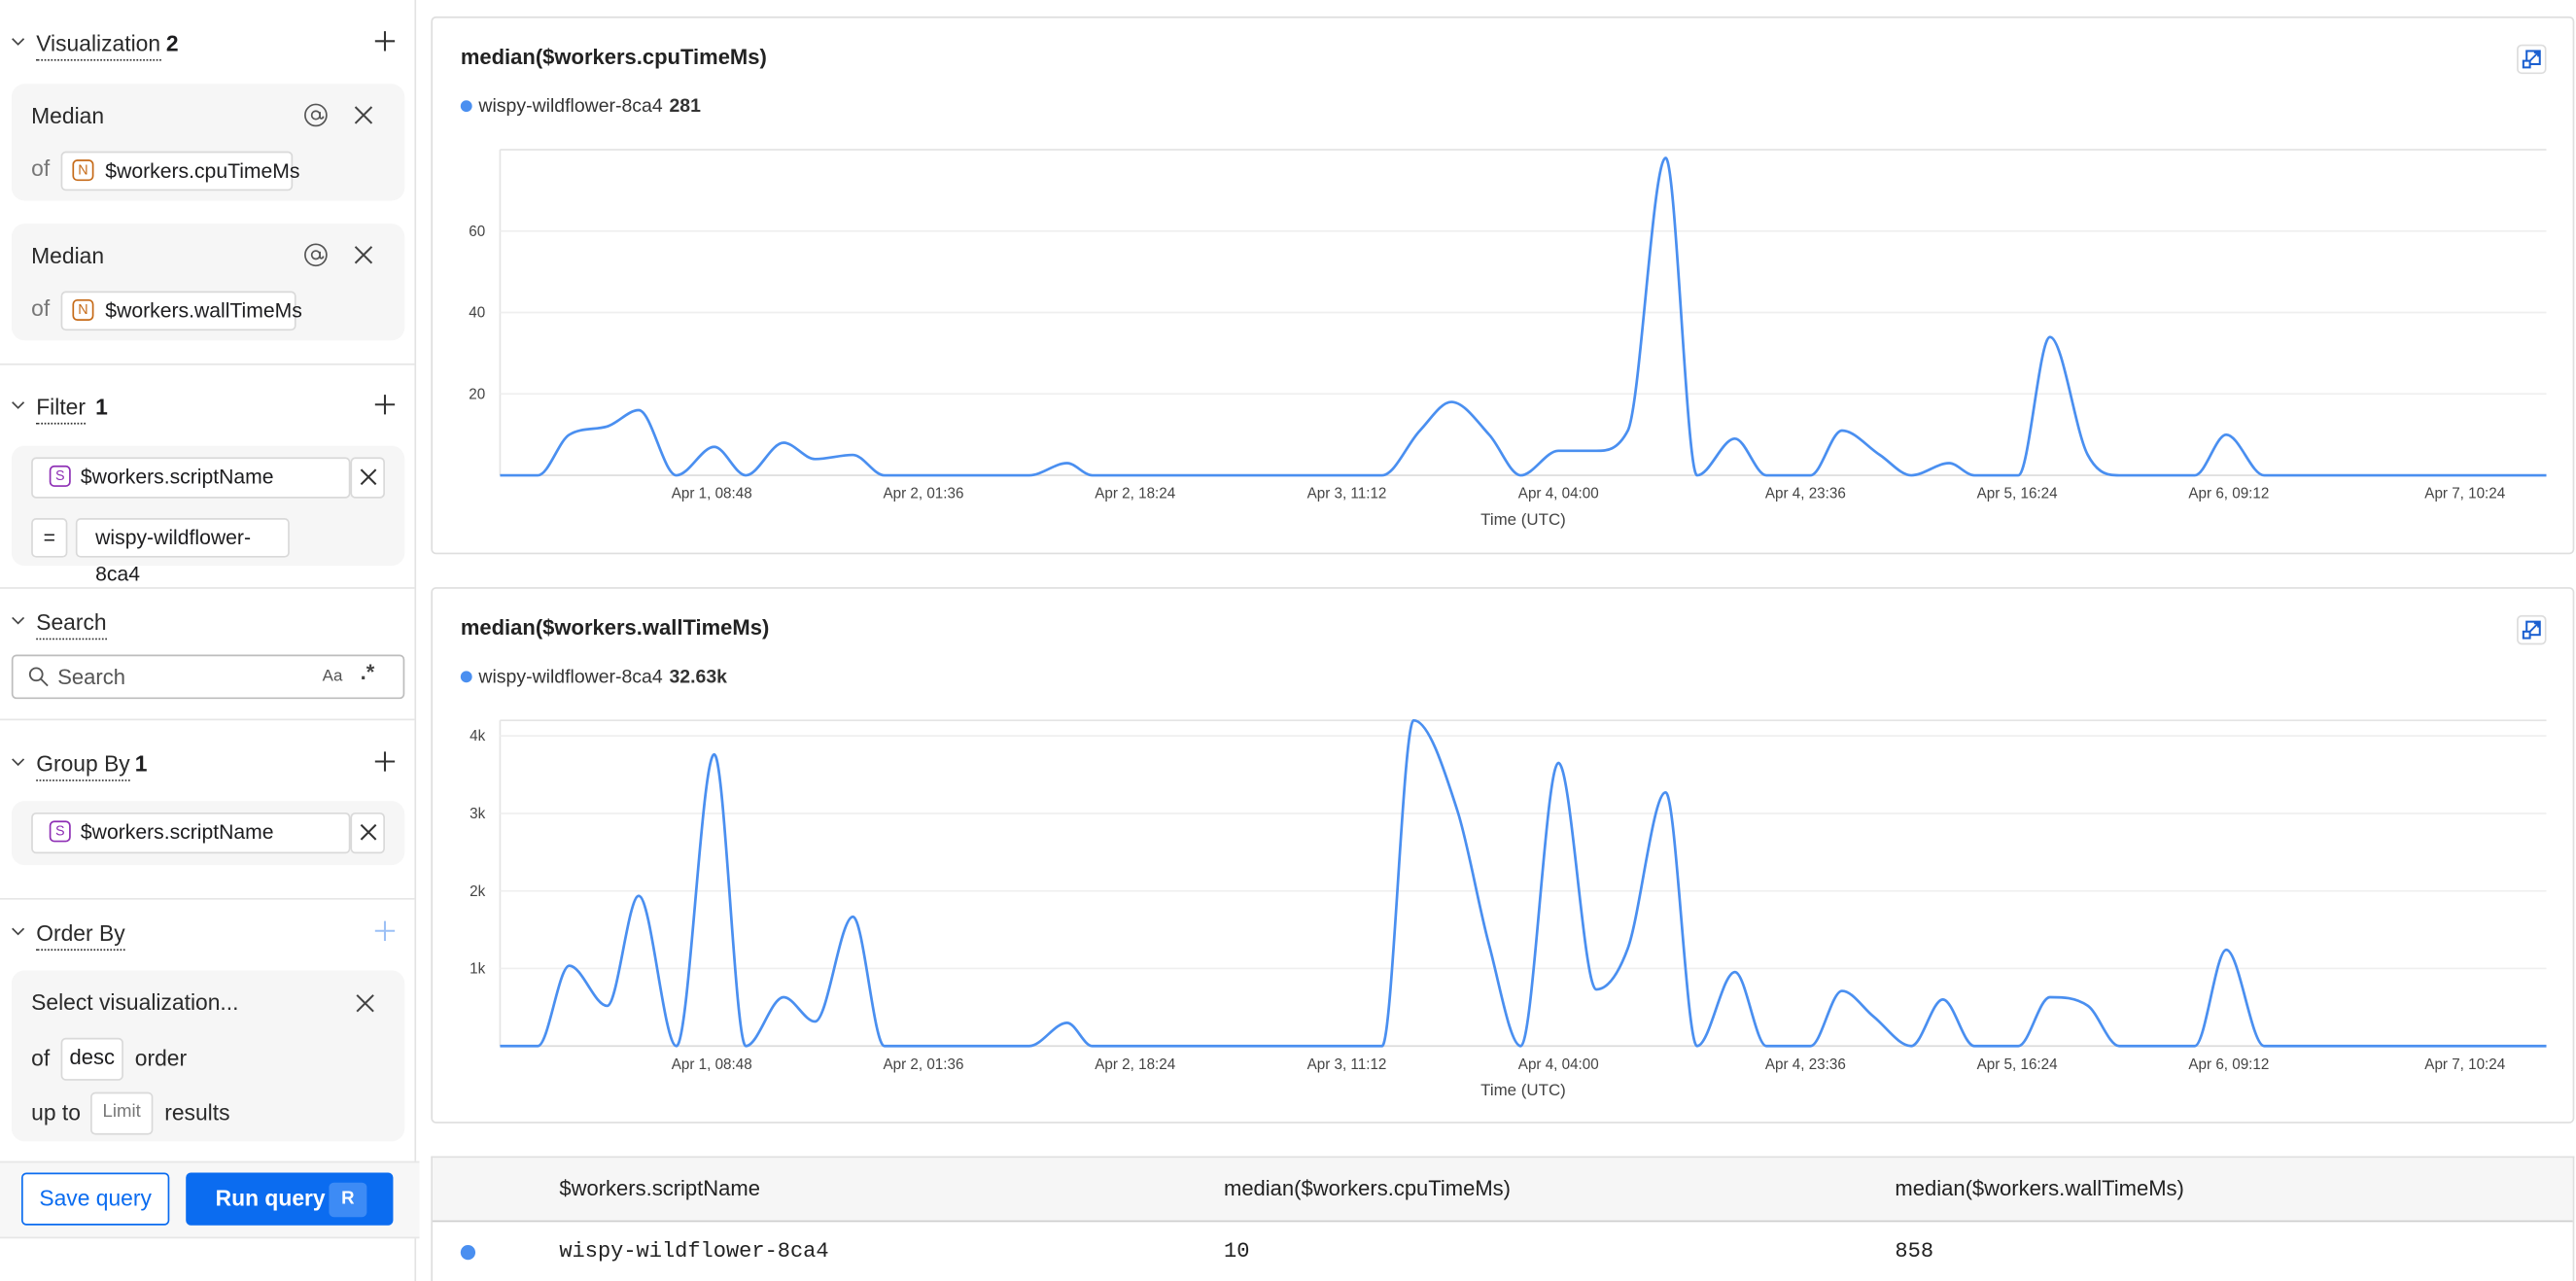  Describe the element at coordinates (83, 309) in the screenshot. I see `number-type-badge: N` at that location.